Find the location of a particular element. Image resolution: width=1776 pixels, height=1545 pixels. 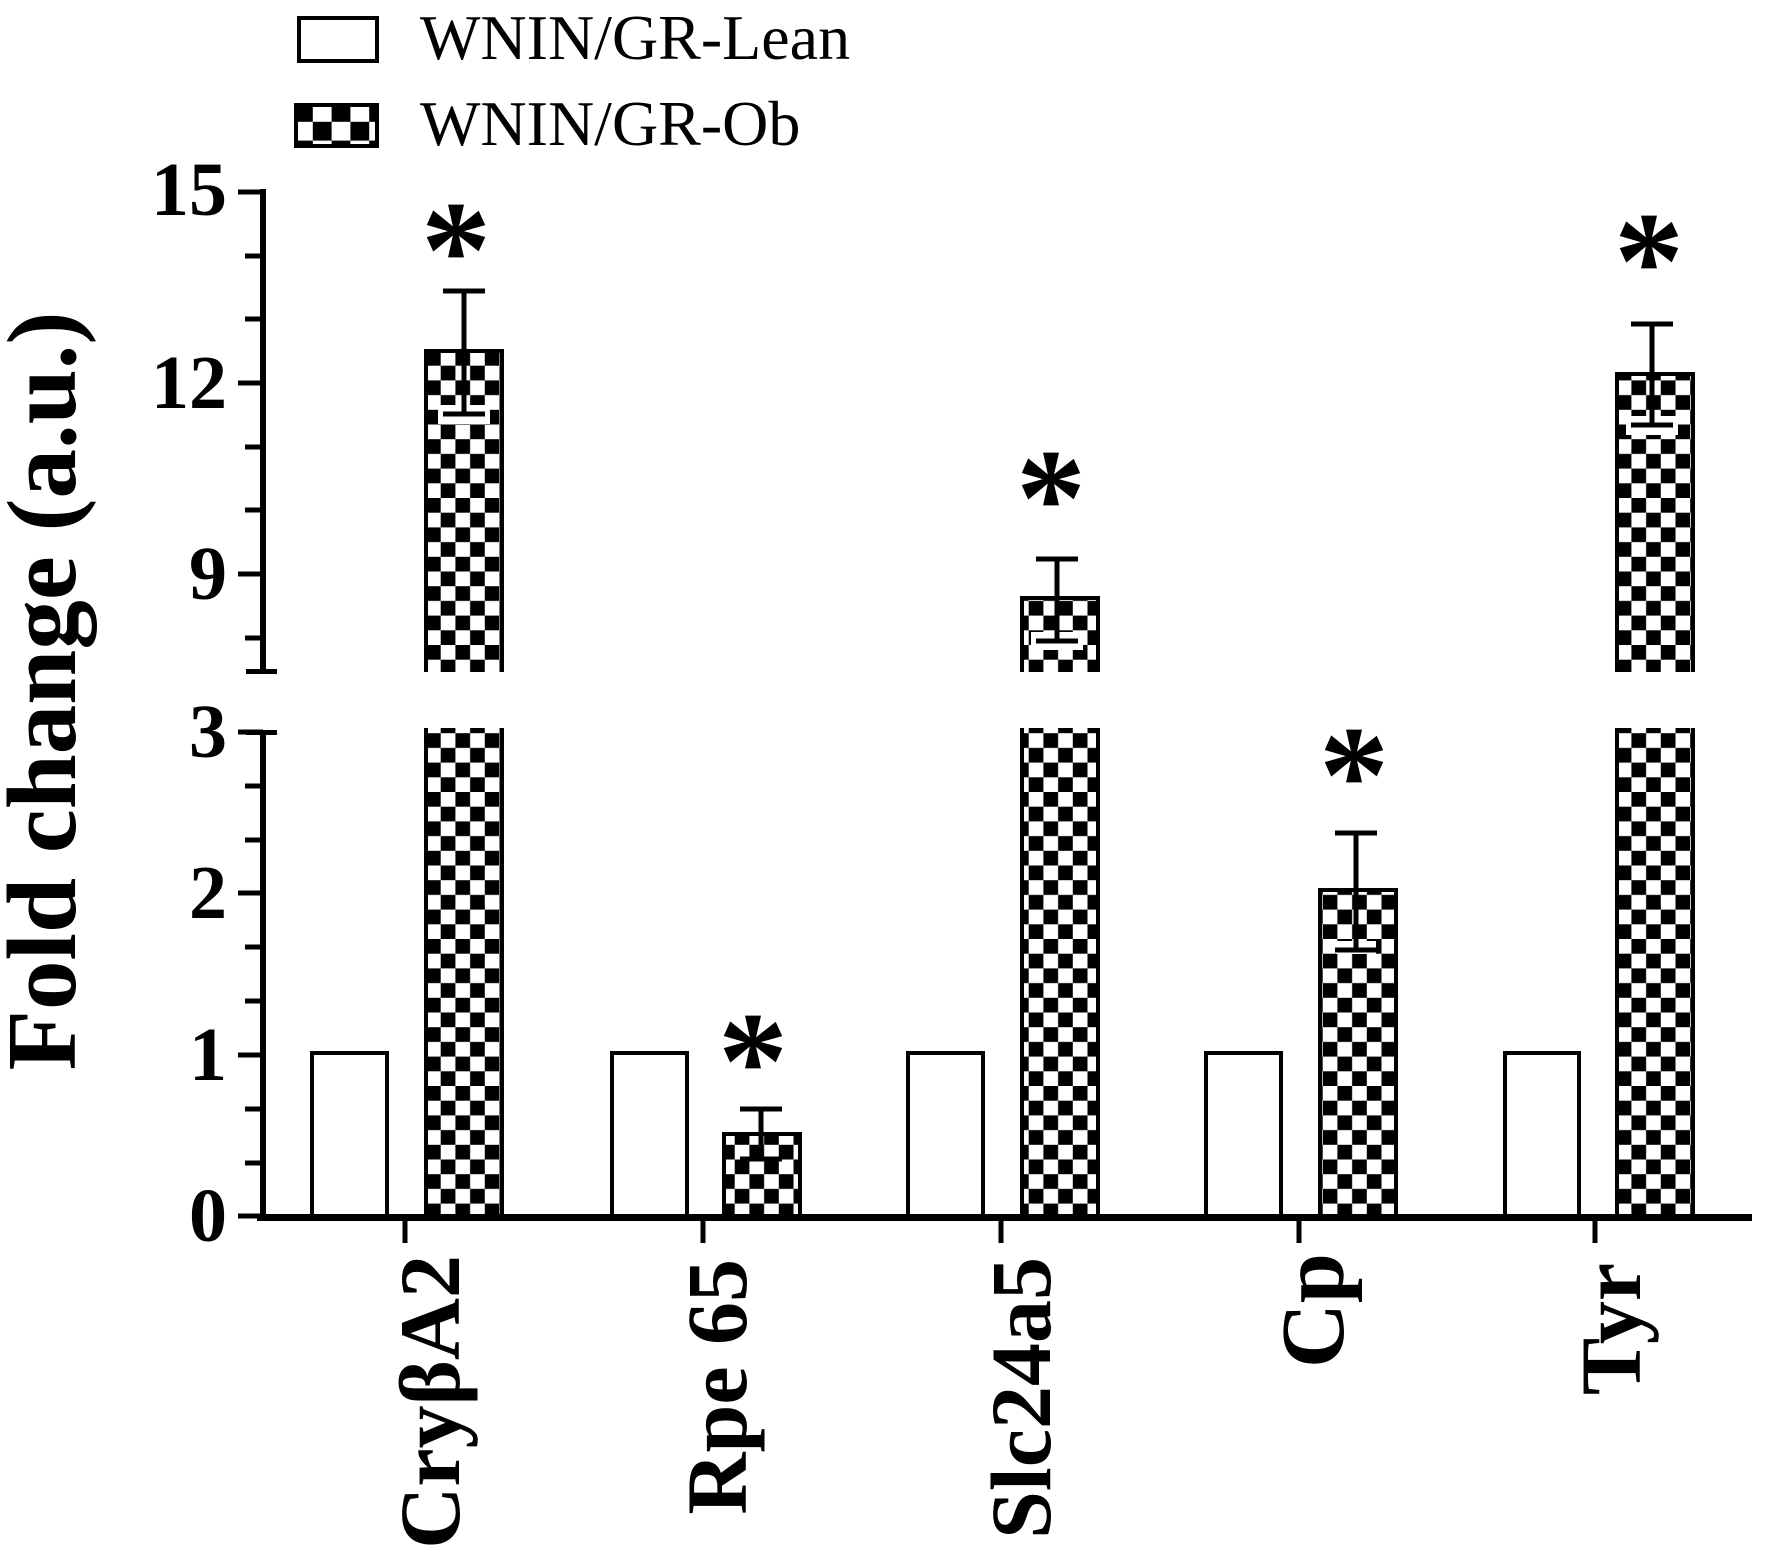

svg-text: 9 is located at coordinates (208, 574).